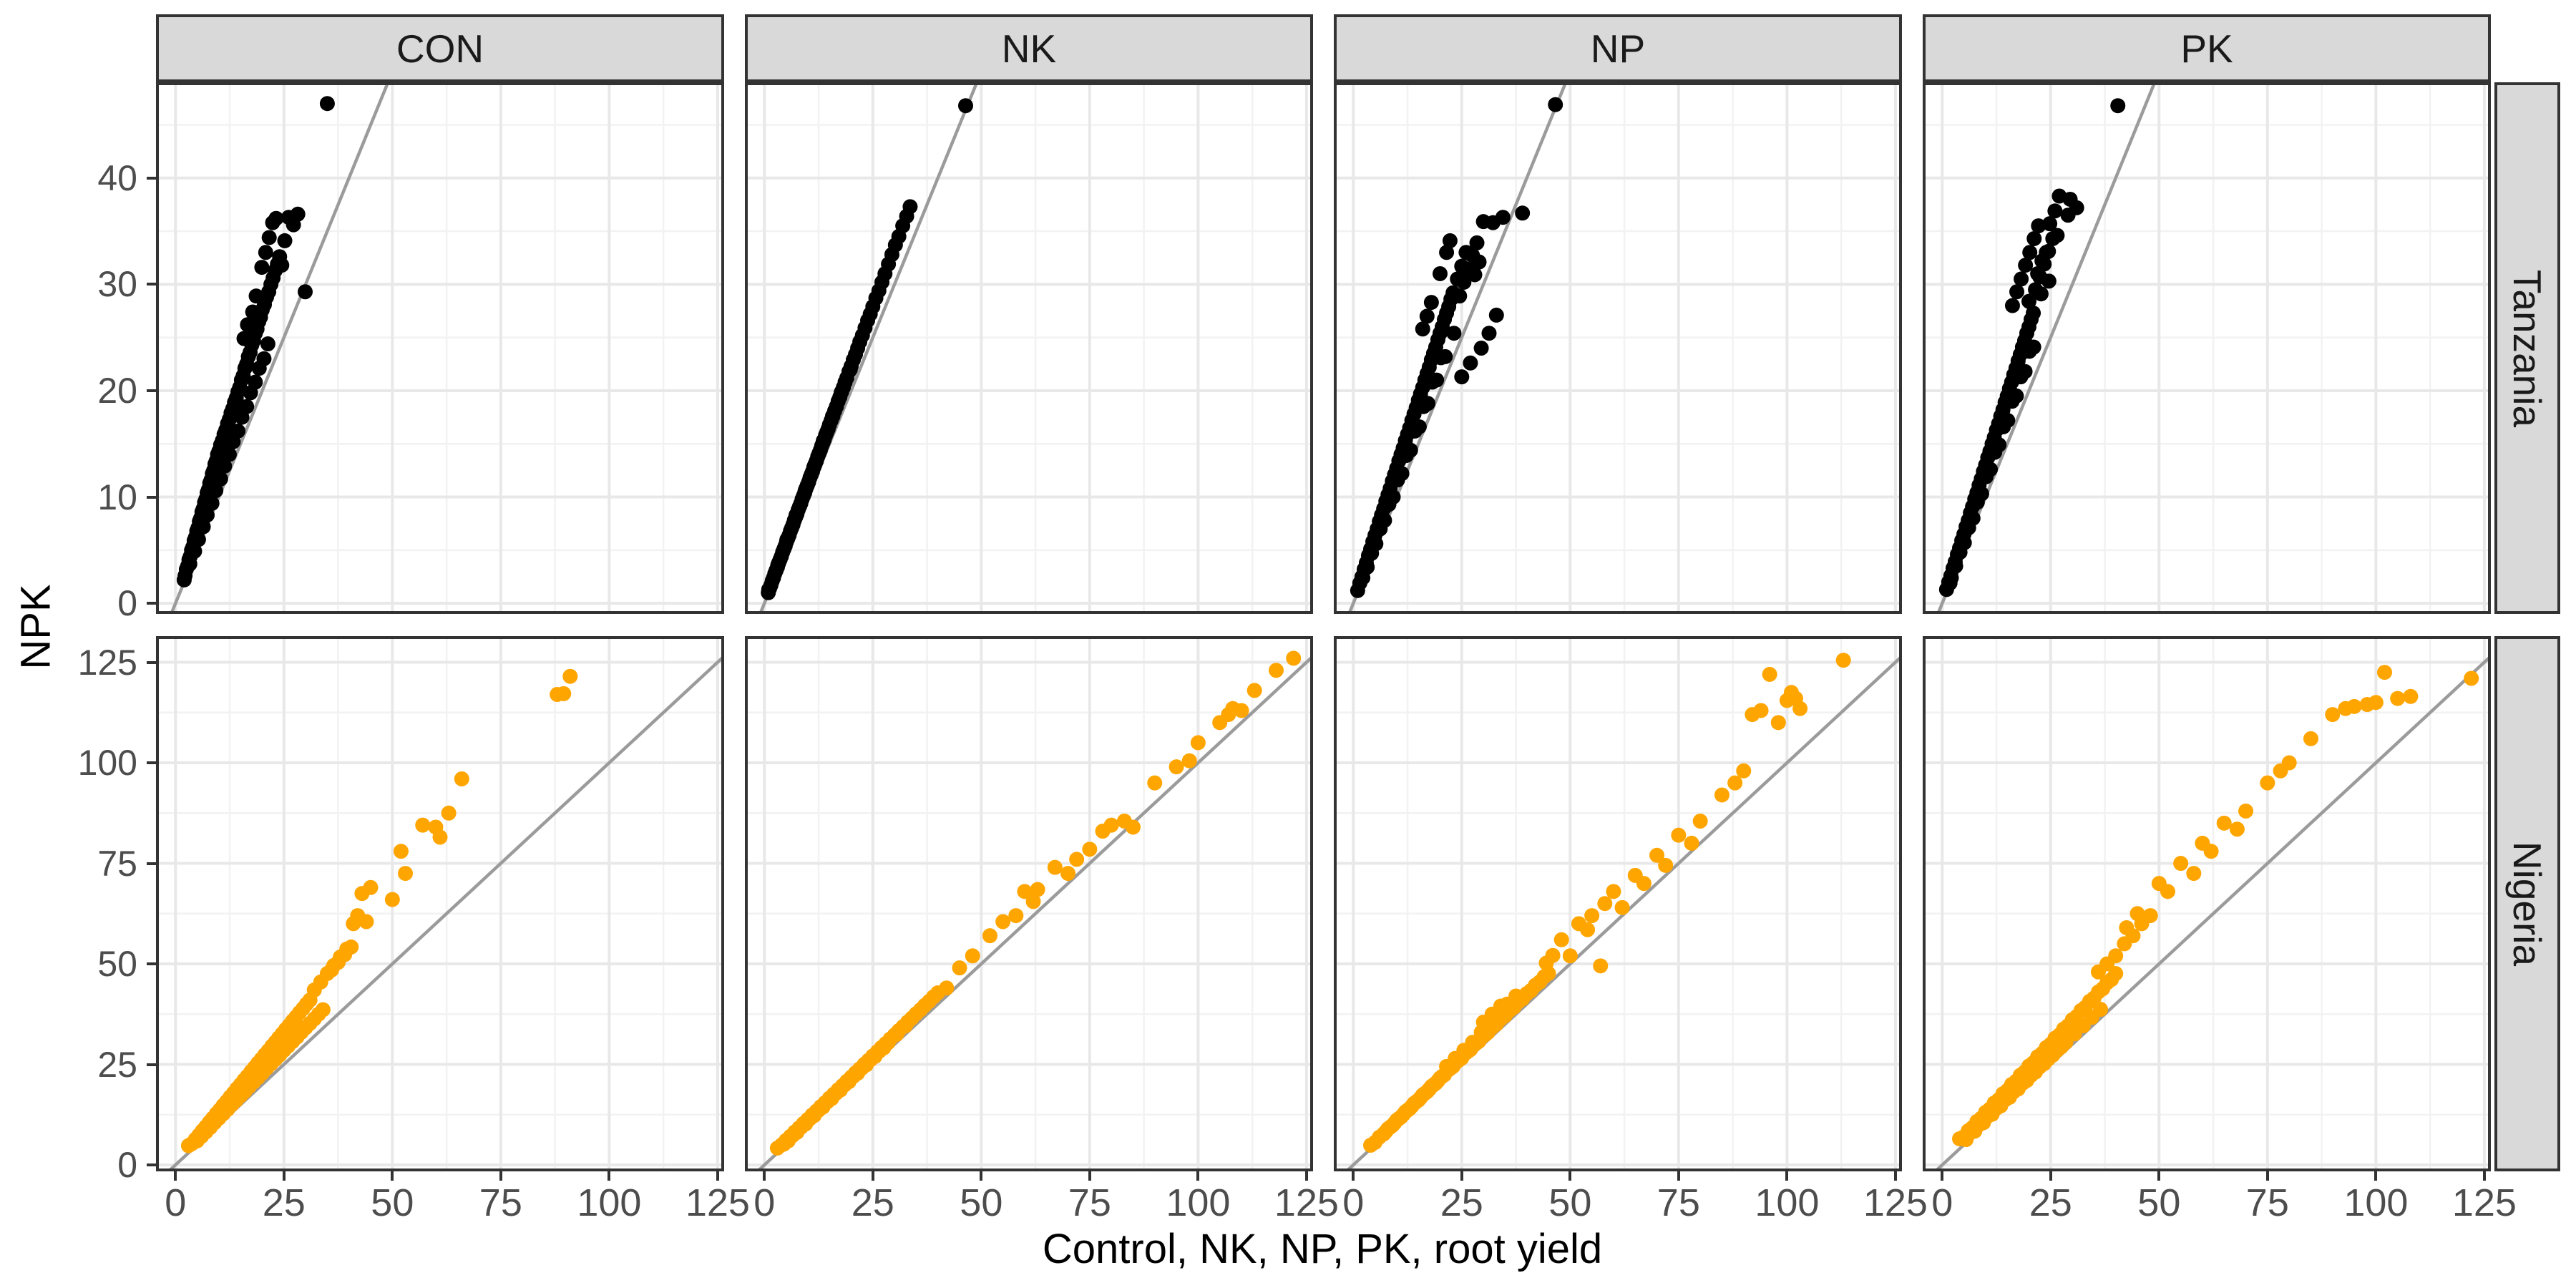 The height and width of the screenshot is (1288, 2576). Describe the element at coordinates (2527, 348) in the screenshot. I see `facet-row-strip-tanzania: Tanzania` at that location.